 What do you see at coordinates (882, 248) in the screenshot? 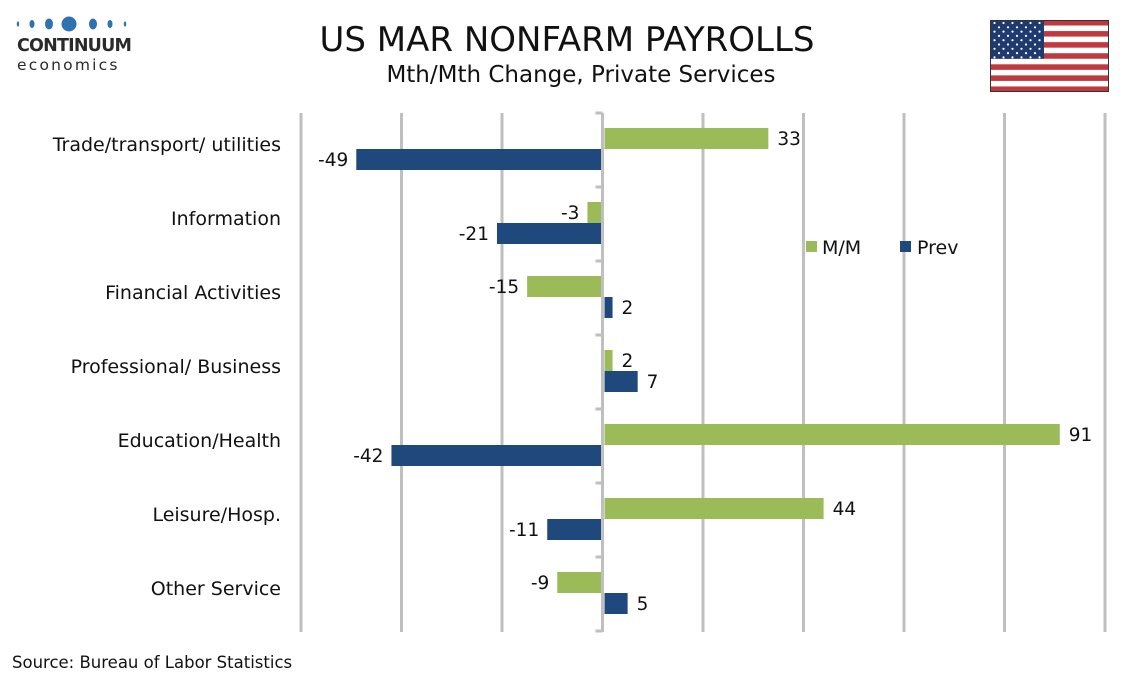
I see `legend: M/M Prev` at bounding box center [882, 248].